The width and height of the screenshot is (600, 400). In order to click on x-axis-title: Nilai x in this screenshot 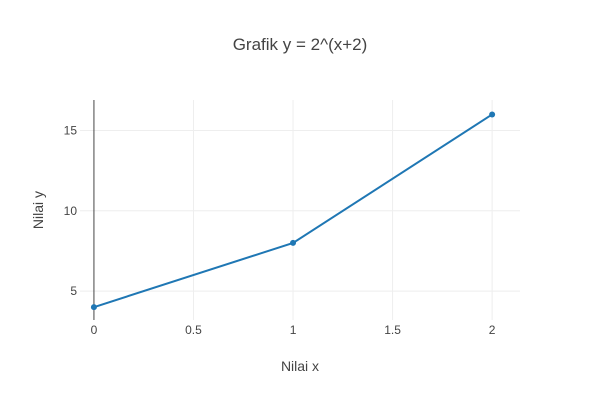, I will do `click(300, 366)`.